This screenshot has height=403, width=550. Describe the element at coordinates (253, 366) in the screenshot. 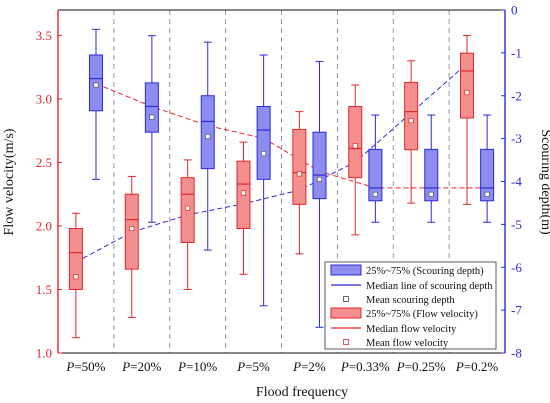

I see `x-tick-label: P=5%` at that location.